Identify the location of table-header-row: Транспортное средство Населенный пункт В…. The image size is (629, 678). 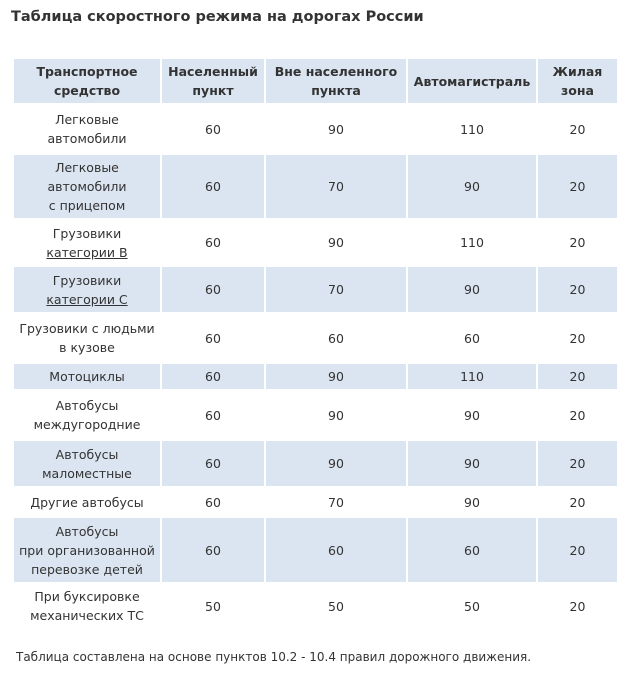
(315, 81).